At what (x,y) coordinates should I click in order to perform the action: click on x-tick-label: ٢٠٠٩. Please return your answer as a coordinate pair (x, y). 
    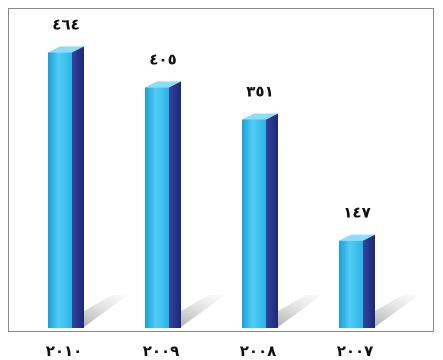
    Looking at the image, I should click on (161, 351).